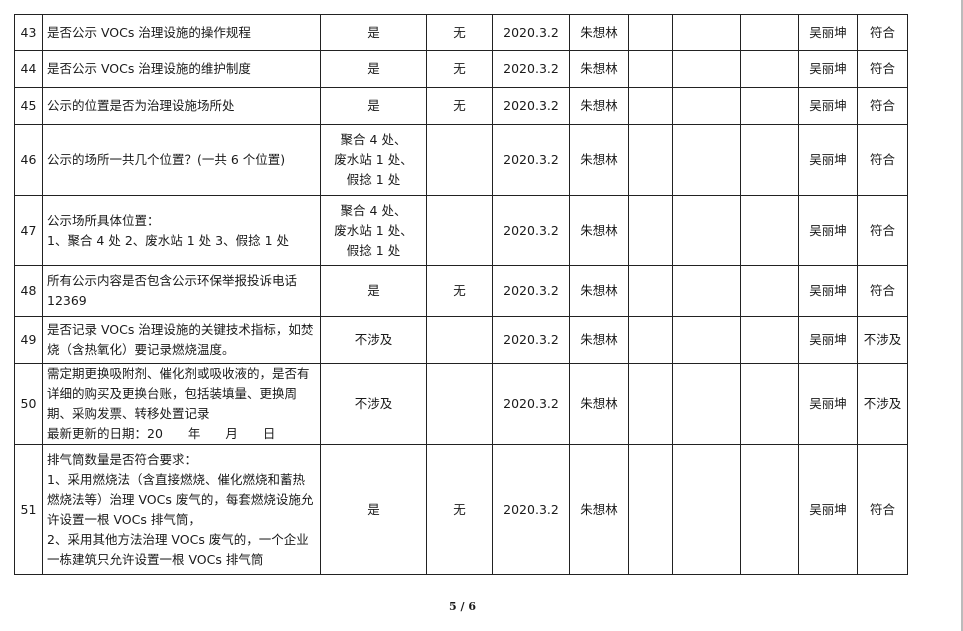 This screenshot has width=963, height=631. Describe the element at coordinates (28, 404) in the screenshot. I see `row-number: 50` at that location.